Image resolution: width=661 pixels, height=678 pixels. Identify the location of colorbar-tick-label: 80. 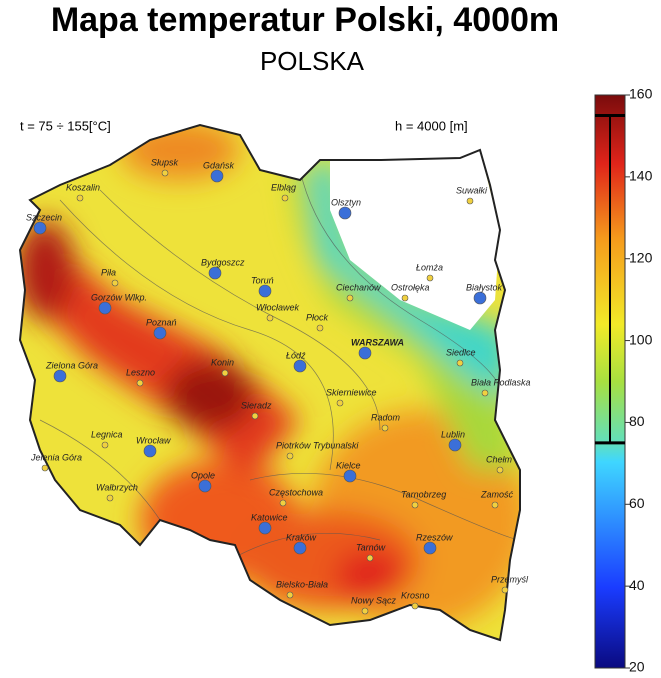
(637, 421).